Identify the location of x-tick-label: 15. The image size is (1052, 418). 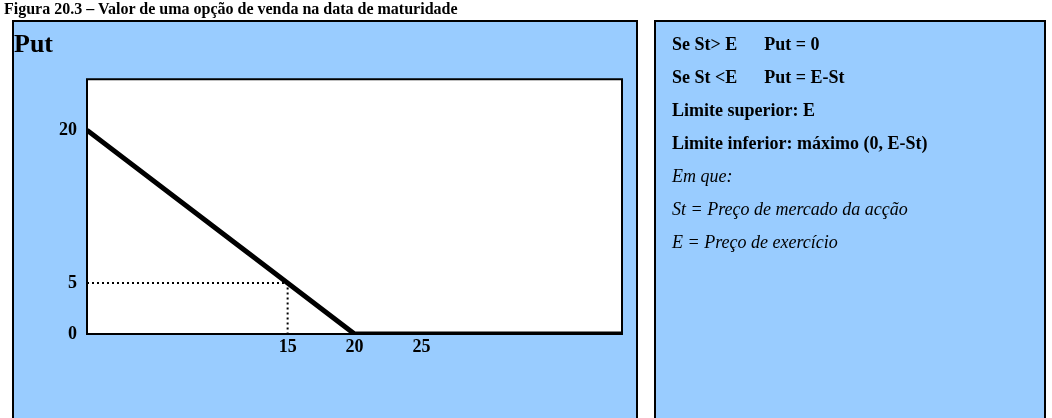
(287, 346).